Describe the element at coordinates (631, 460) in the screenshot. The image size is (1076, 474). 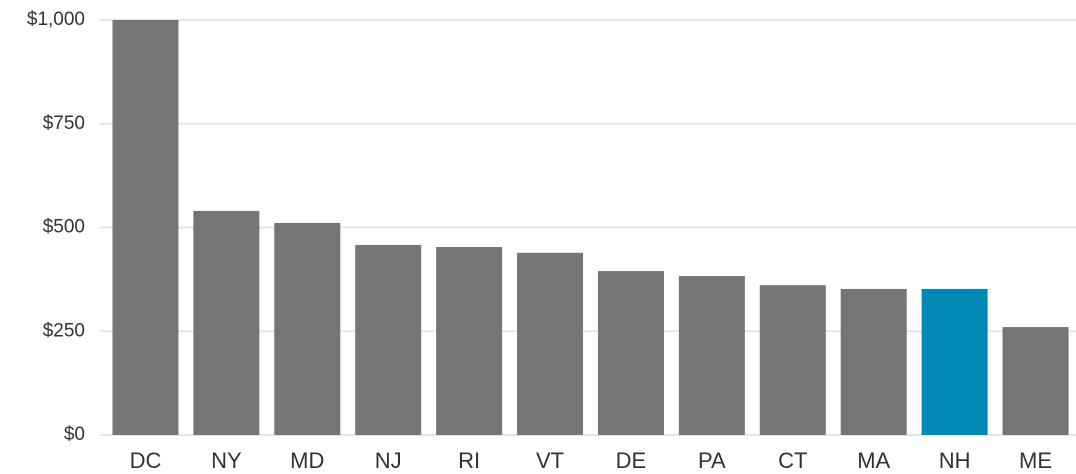
I see `x-tick-label: DE` at that location.